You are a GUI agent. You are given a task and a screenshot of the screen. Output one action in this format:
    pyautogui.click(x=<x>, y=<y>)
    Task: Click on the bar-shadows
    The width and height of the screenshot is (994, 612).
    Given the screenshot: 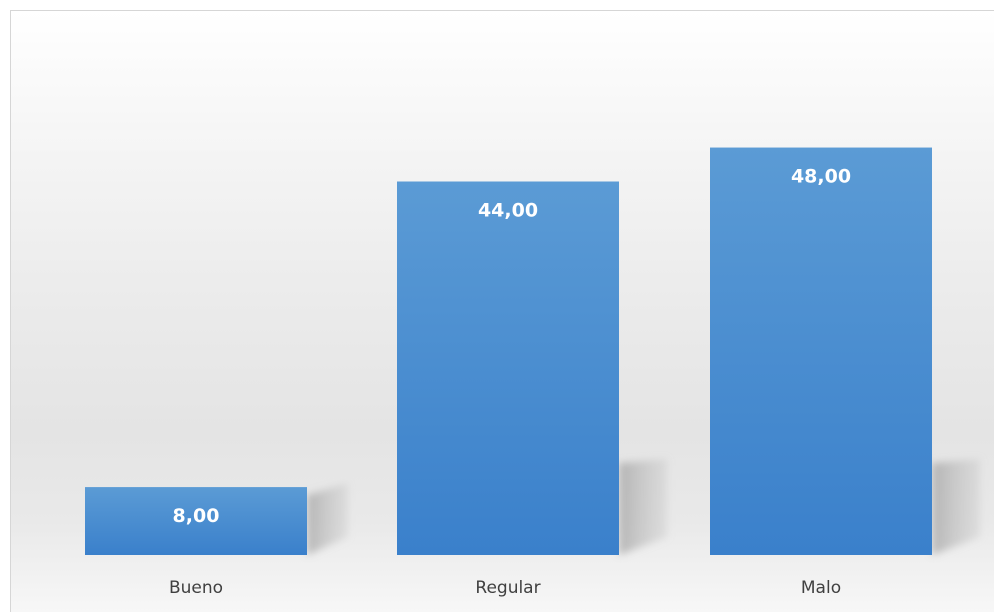 What is the action you would take?
    pyautogui.click(x=643, y=507)
    